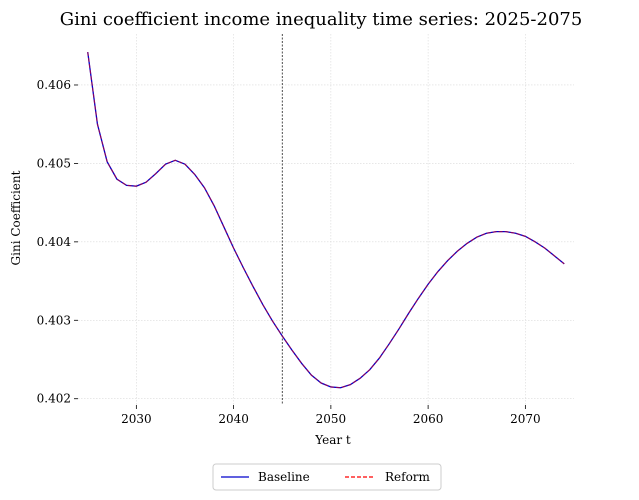 This screenshot has width=639, height=500. I want to click on x-axis-label: Year t, so click(332, 440).